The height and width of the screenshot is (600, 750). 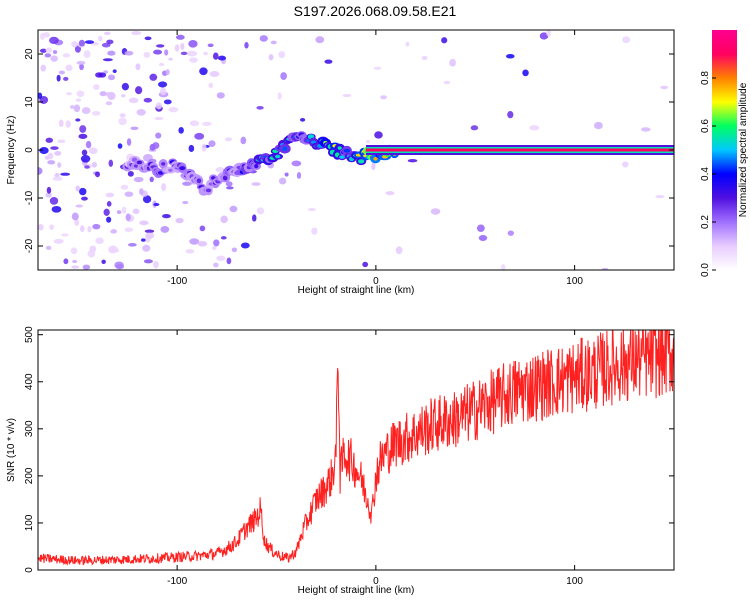 I want to click on snr-y-tick-label: 200, so click(x=29, y=475).